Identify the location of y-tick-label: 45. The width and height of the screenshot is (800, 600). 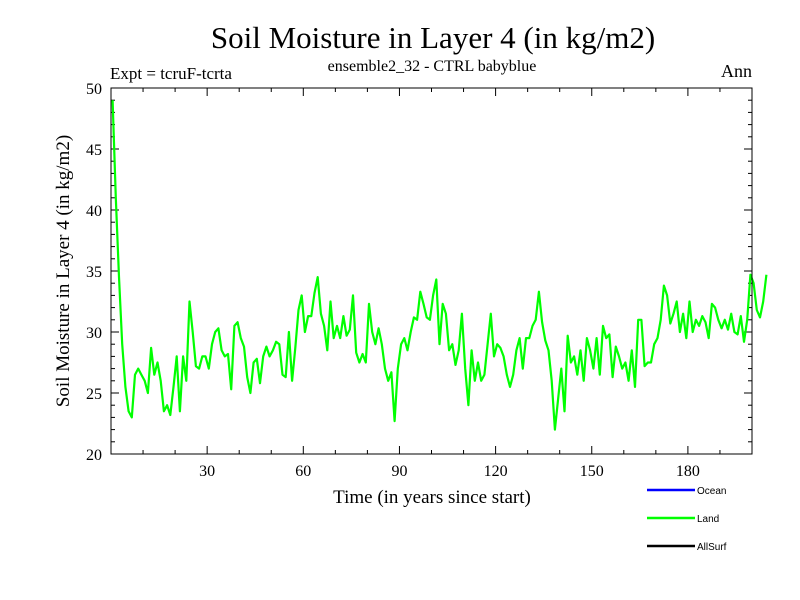
(94, 150).